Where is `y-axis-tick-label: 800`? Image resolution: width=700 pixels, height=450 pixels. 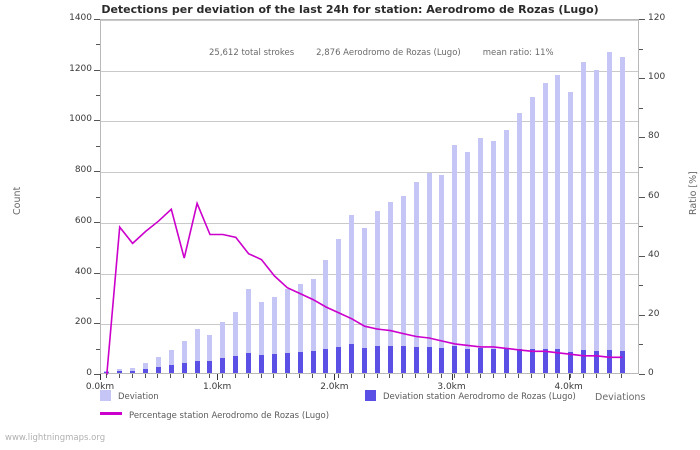
y-axis-tick-label: 800 is located at coordinates (83, 170).